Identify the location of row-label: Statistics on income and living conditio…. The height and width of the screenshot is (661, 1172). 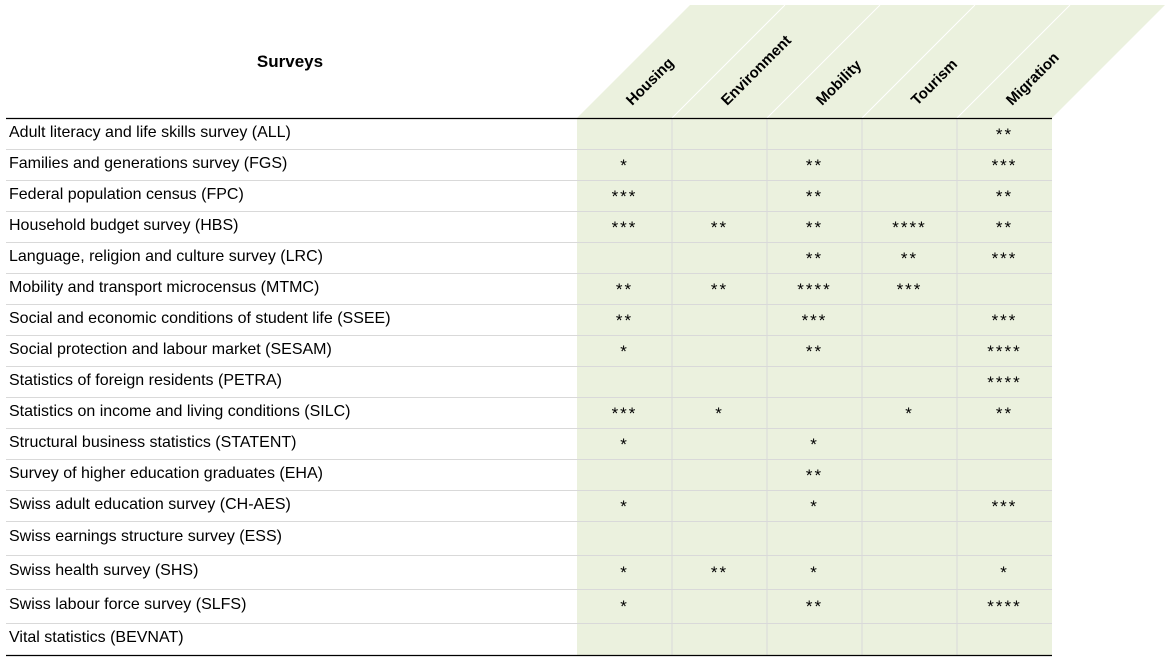
(180, 411).